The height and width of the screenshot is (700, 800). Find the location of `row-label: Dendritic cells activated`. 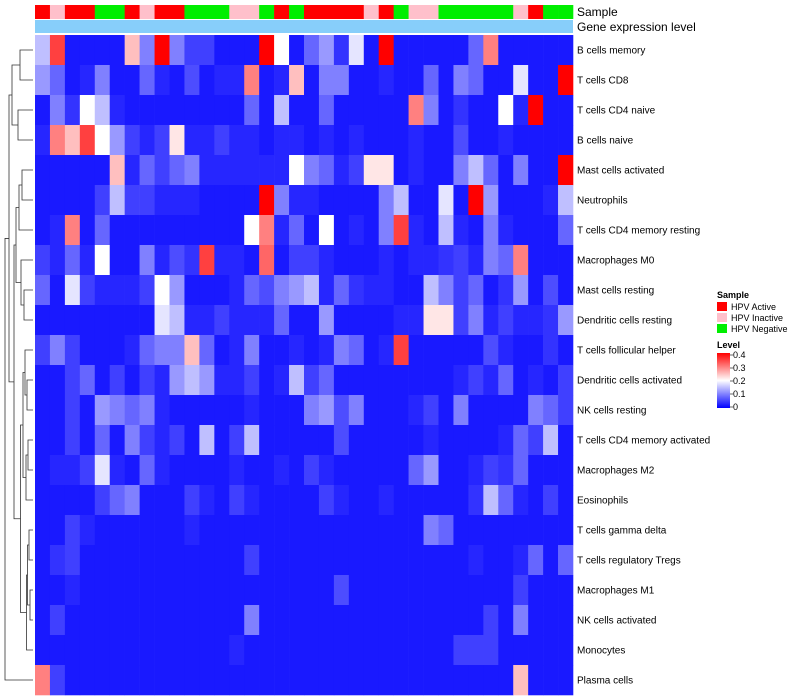

row-label: Dendritic cells activated is located at coordinates (629, 381).